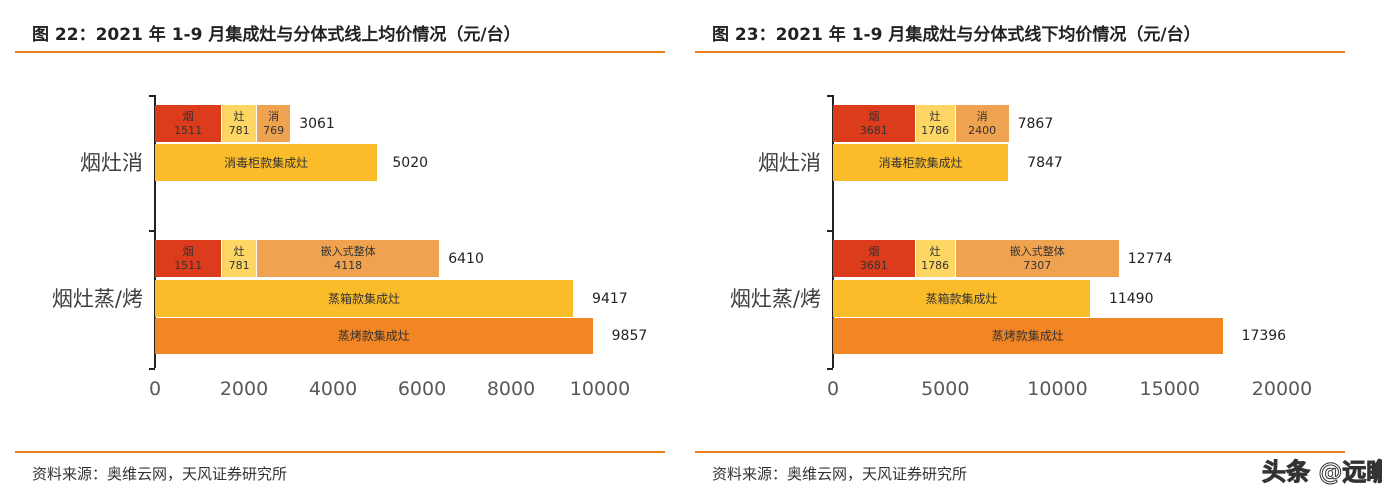  I want to click on stacked-total-label: 7867, so click(1035, 123).